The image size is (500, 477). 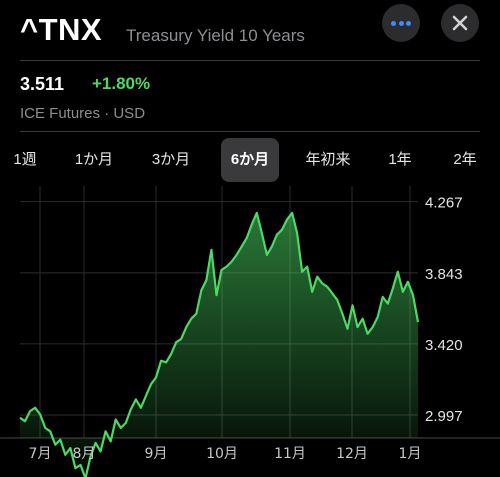 I want to click on x-tick-label: 7月, so click(x=40, y=454).